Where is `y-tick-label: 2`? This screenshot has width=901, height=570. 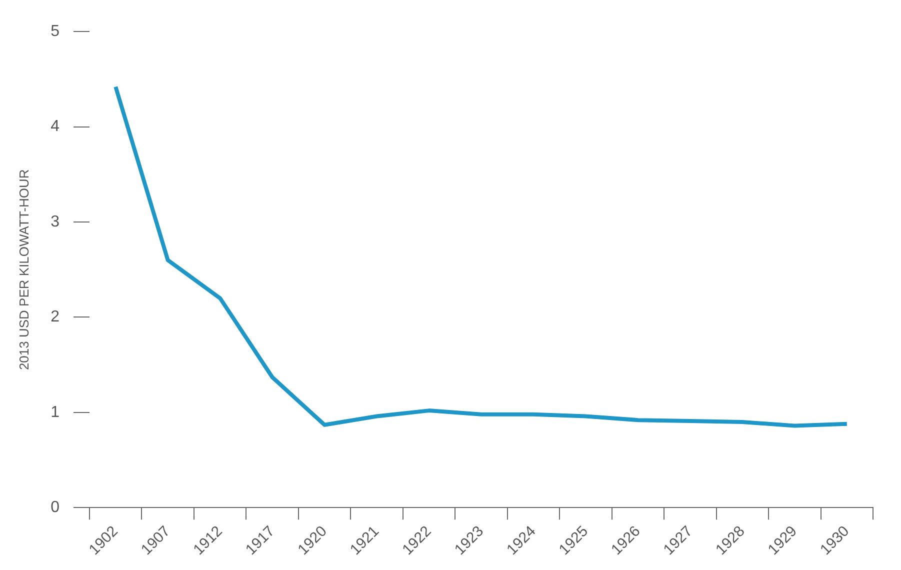
y-tick-label: 2 is located at coordinates (55, 317).